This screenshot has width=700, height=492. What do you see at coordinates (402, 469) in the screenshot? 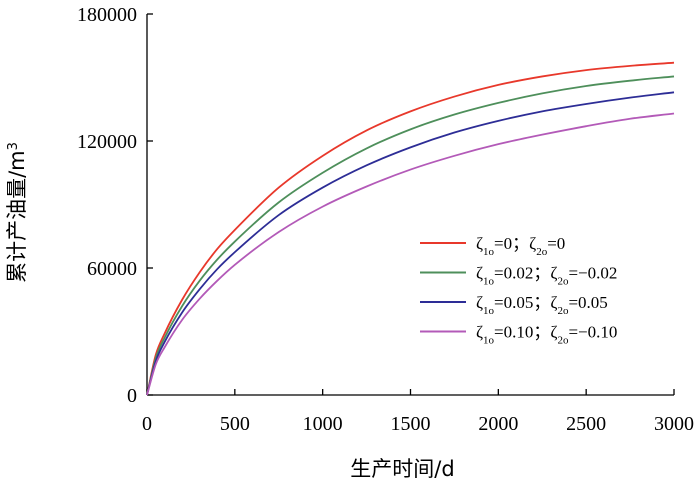
I see `x-axis-title: 生产时间/d` at bounding box center [402, 469].